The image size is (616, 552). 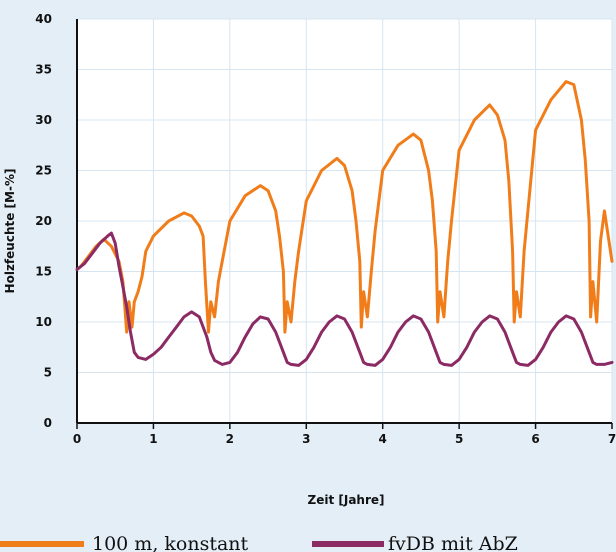 I want to click on y-tick-label: 30, so click(x=43, y=120).